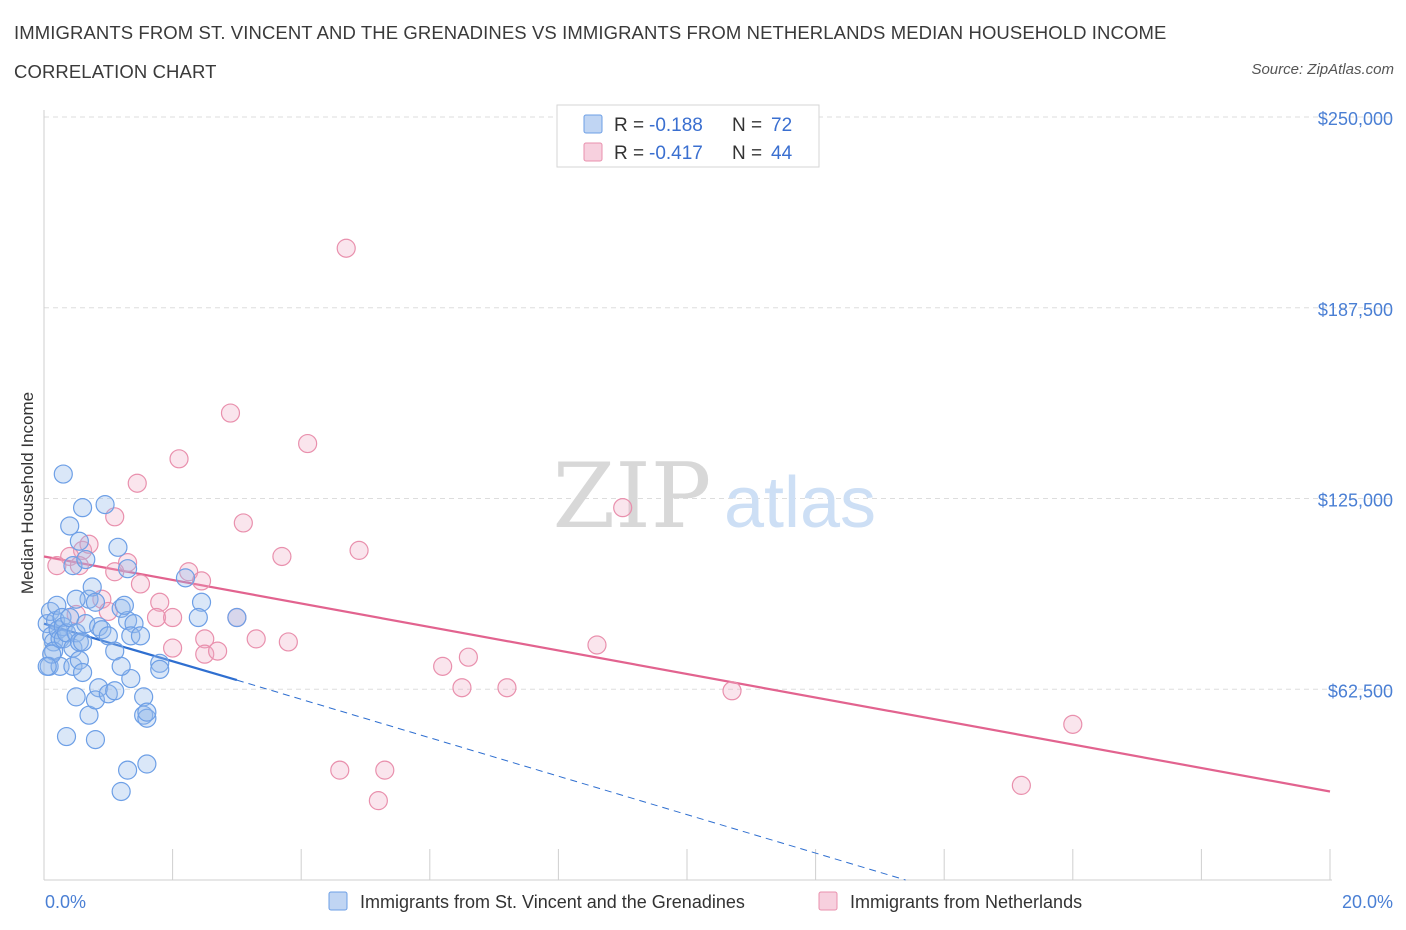 The image size is (1406, 930). Describe the element at coordinates (1360, 691) in the screenshot. I see `y-tick-label: $62,500` at that location.